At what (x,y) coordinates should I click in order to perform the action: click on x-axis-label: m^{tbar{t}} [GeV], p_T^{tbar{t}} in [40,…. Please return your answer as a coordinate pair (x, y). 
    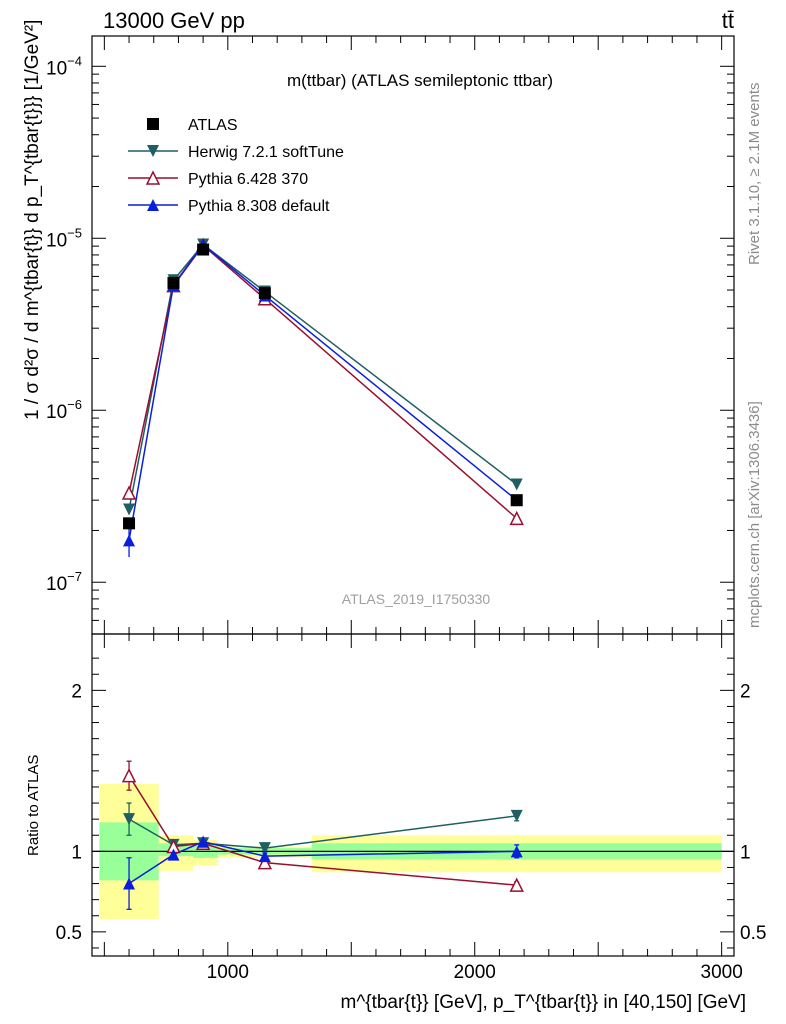
    Looking at the image, I should click on (544, 1002).